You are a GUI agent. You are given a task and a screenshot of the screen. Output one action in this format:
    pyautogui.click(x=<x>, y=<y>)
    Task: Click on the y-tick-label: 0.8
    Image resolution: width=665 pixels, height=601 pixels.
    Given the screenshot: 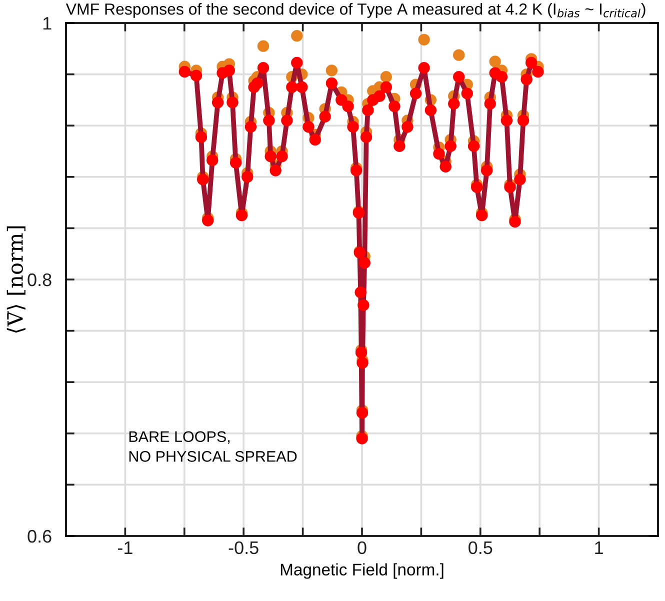 What is the action you would take?
    pyautogui.click(x=40, y=279)
    